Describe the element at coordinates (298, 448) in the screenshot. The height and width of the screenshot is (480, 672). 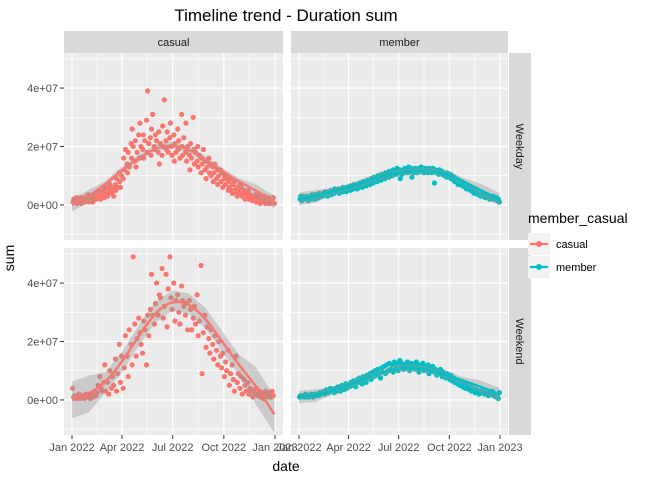
I see `x-tick-label: Jan 2022` at that location.